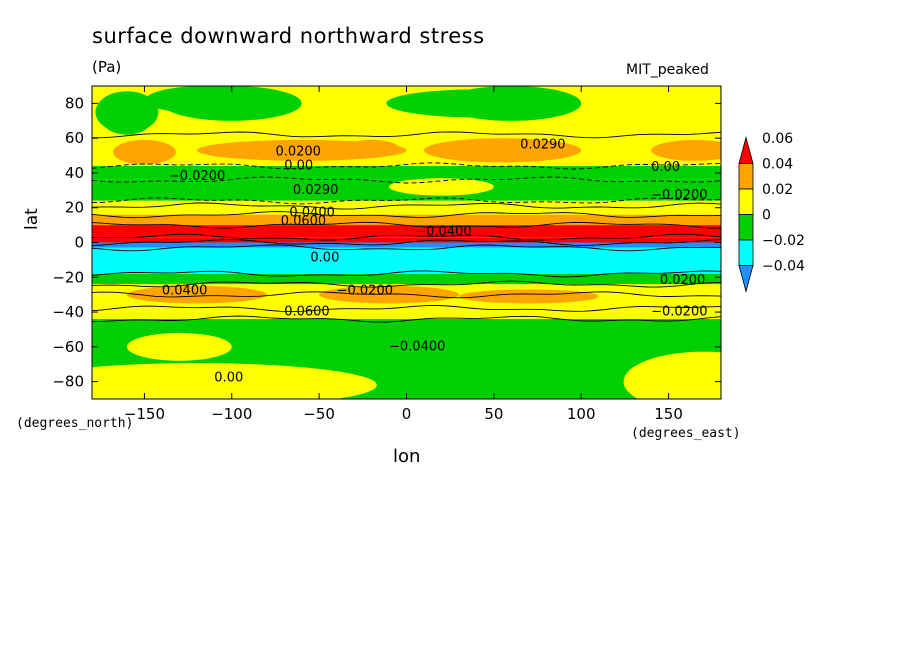 The width and height of the screenshot is (904, 654). Describe the element at coordinates (74, 173) in the screenshot. I see `y-tick-label: 40` at that location.